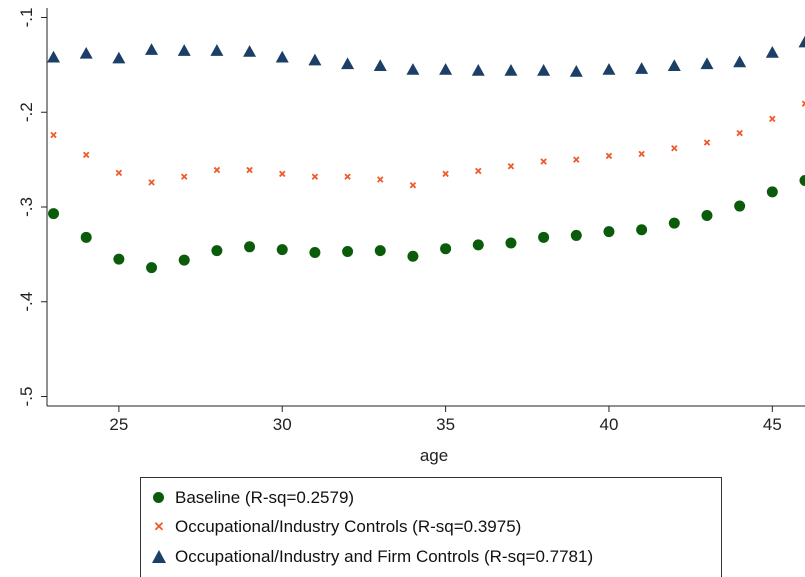 The height and width of the screenshot is (577, 805). Describe the element at coordinates (434, 455) in the screenshot. I see `x-axis-title: age` at that location.